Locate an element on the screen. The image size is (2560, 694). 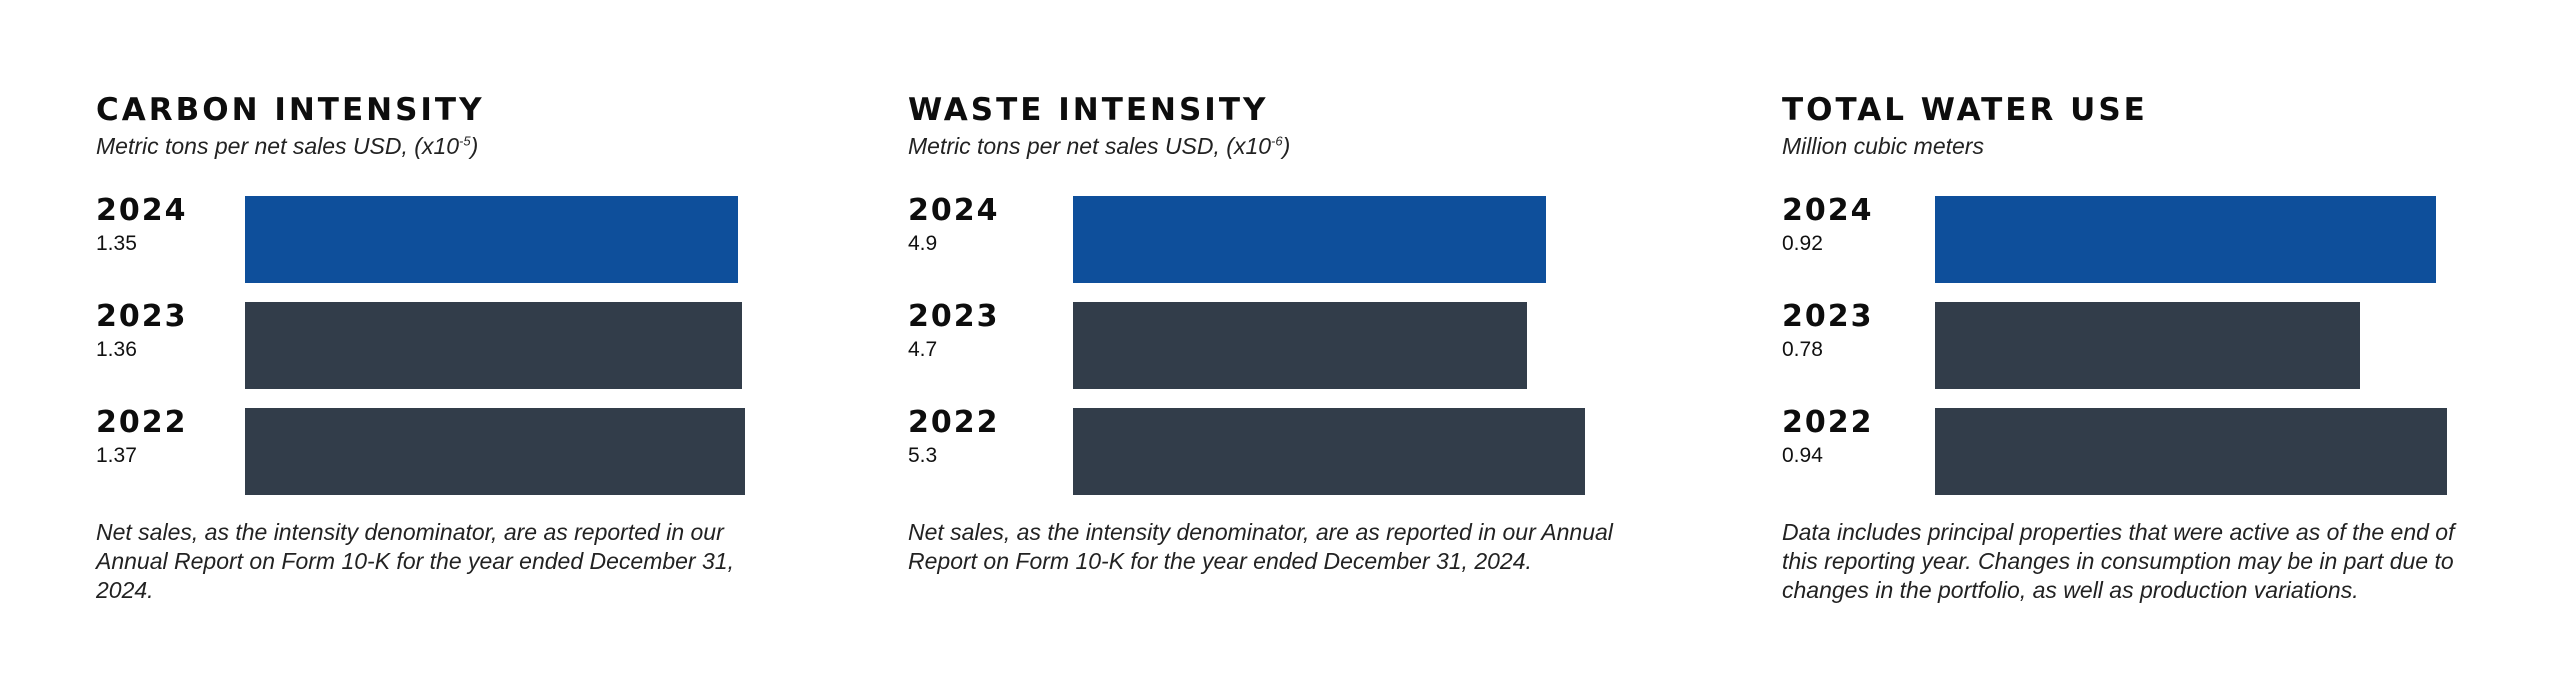
data-label: 5.3 is located at coordinates (923, 455).